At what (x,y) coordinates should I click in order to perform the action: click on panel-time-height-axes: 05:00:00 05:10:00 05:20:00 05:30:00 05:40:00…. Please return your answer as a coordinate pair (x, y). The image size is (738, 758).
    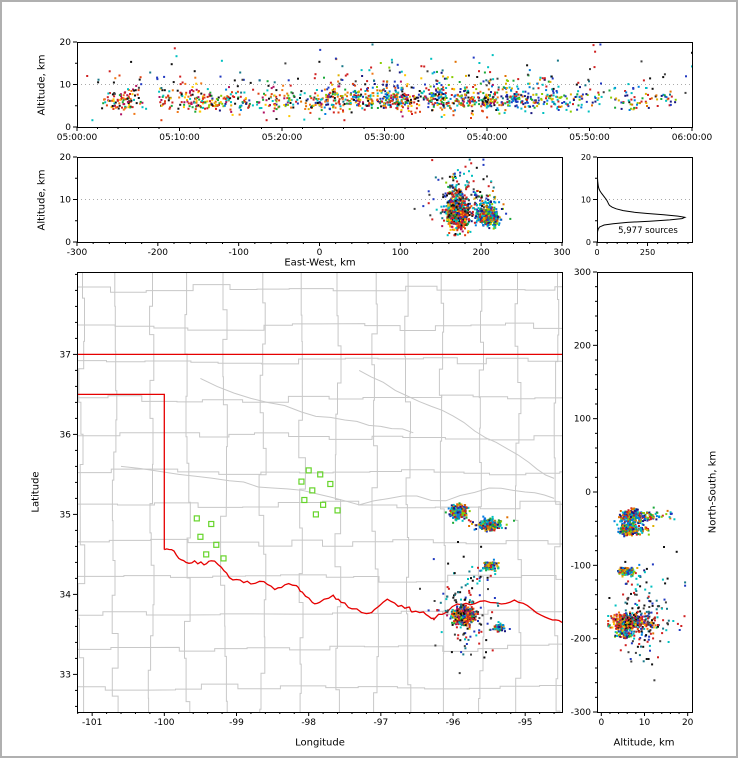
    Looking at the image, I should click on (385, 90).